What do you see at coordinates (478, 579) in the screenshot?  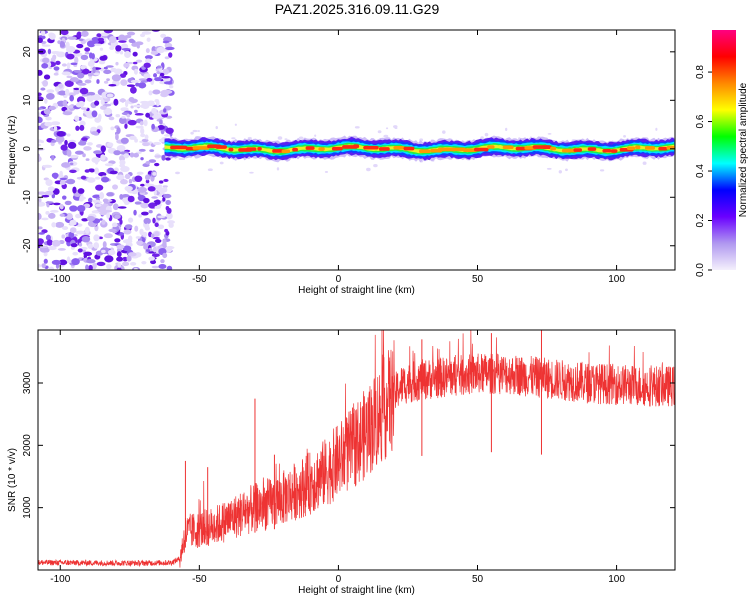 I see `snr-x-tick-label: 50` at bounding box center [478, 579].